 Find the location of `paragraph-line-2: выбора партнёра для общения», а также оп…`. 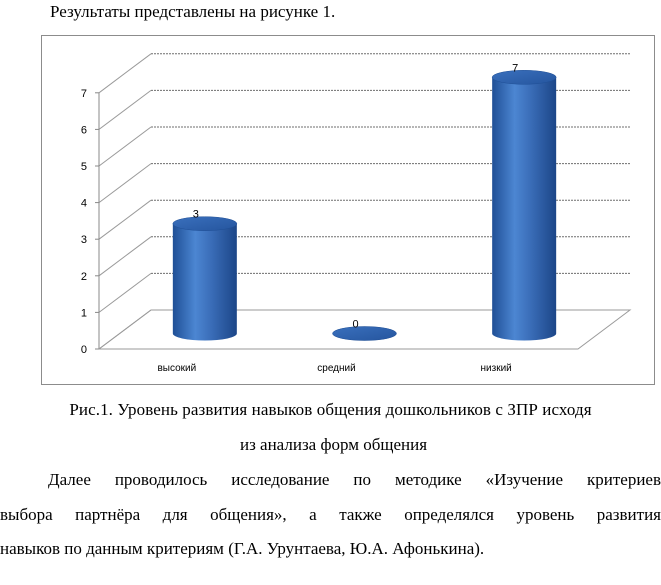

paragraph-line-2: выбора партнёра для общения», а также оп… is located at coordinates (330, 514).